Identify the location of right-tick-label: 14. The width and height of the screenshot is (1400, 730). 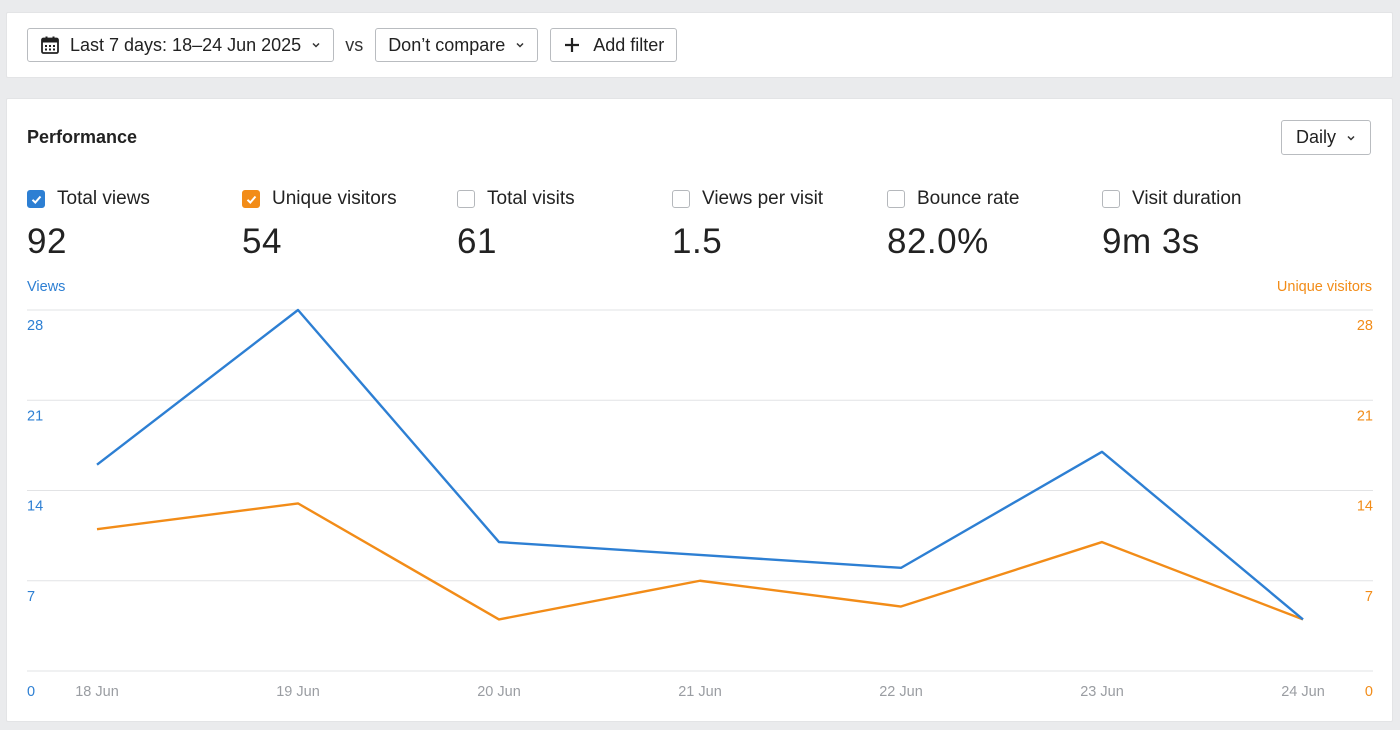
(1365, 507).